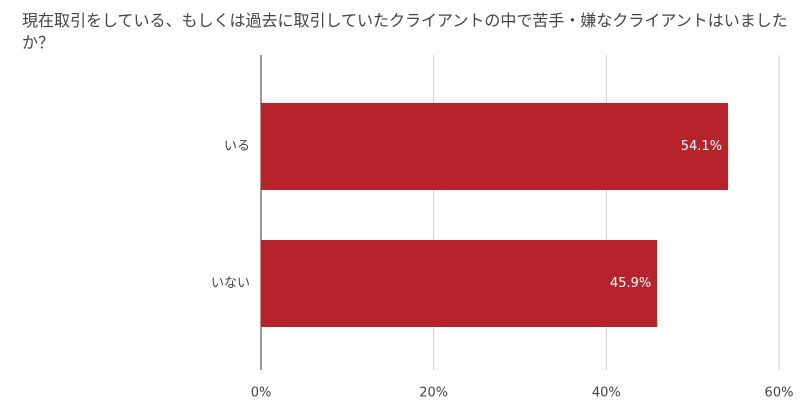 This screenshot has width=800, height=418. Describe the element at coordinates (606, 393) in the screenshot. I see `x-tick-label: 40%` at that location.